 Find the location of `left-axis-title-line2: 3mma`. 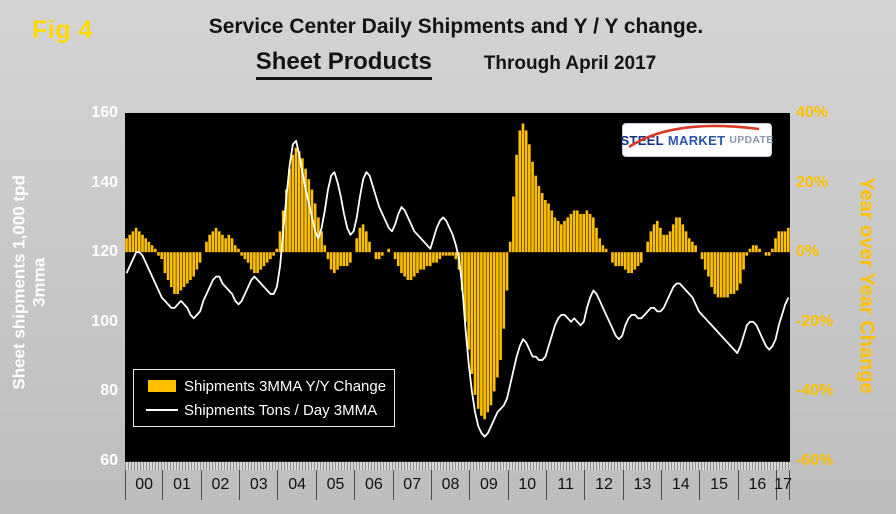

left-axis-title-line2: 3mma is located at coordinates (39, 282).